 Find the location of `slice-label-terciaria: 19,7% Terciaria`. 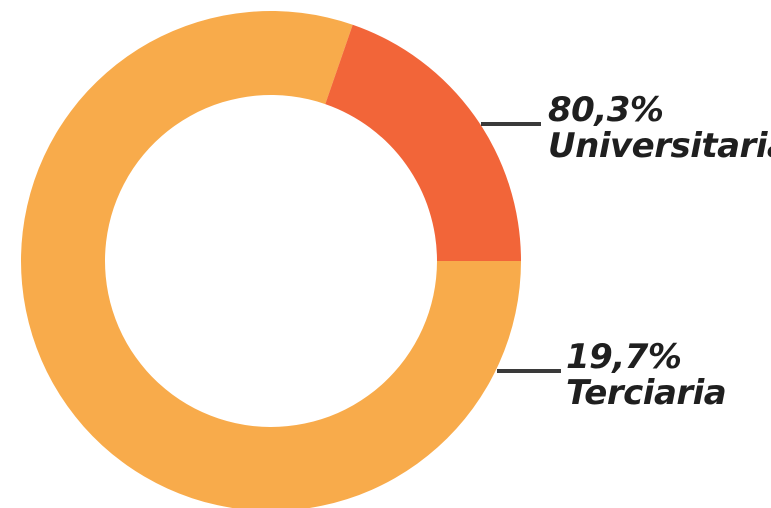

slice-label-terciaria: 19,7% Terciaria is located at coordinates (646, 375).